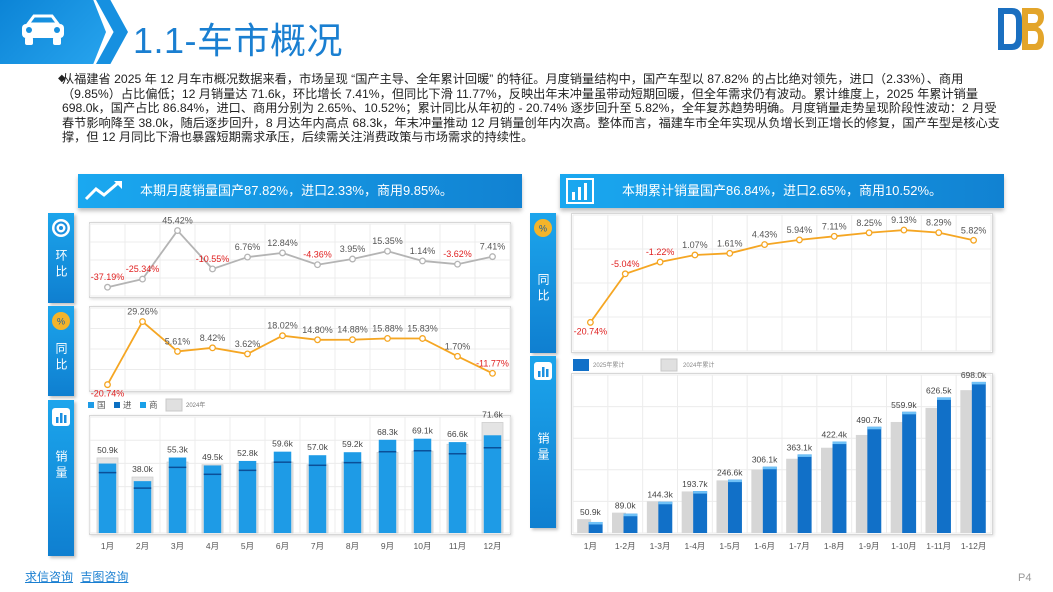 The height and width of the screenshot is (592, 1053). Describe the element at coordinates (423, 251) in the screenshot. I see `data-label: 1.14%` at that location.